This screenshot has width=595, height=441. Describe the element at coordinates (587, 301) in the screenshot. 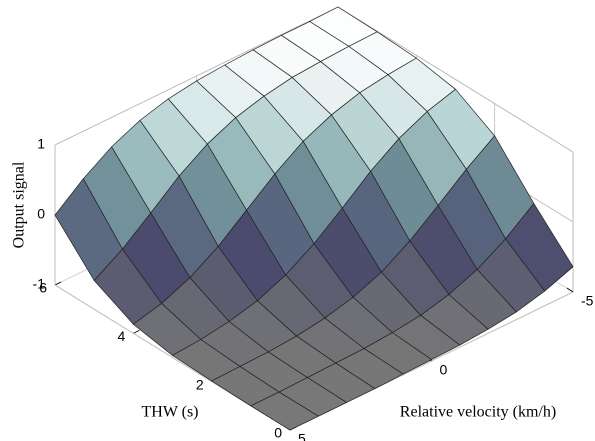

I see `x-tick-label: -5` at that location.